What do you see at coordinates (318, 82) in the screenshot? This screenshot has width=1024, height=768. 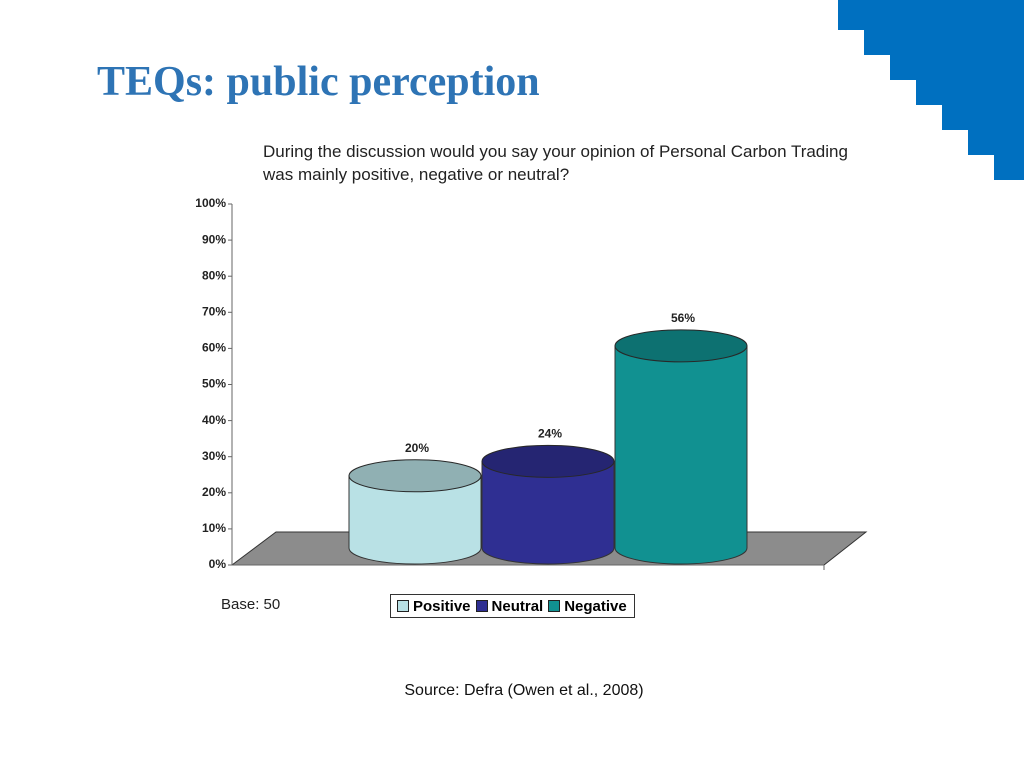 I see `slide-title: TEQs: public perception` at bounding box center [318, 82].